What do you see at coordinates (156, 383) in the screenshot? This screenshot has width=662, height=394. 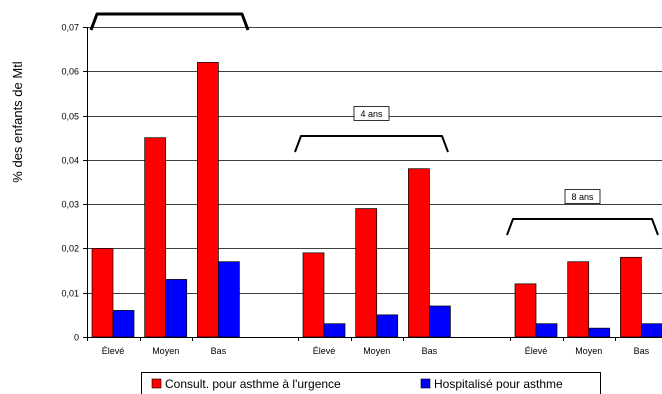 I see `legend-swatch-consult` at bounding box center [156, 383].